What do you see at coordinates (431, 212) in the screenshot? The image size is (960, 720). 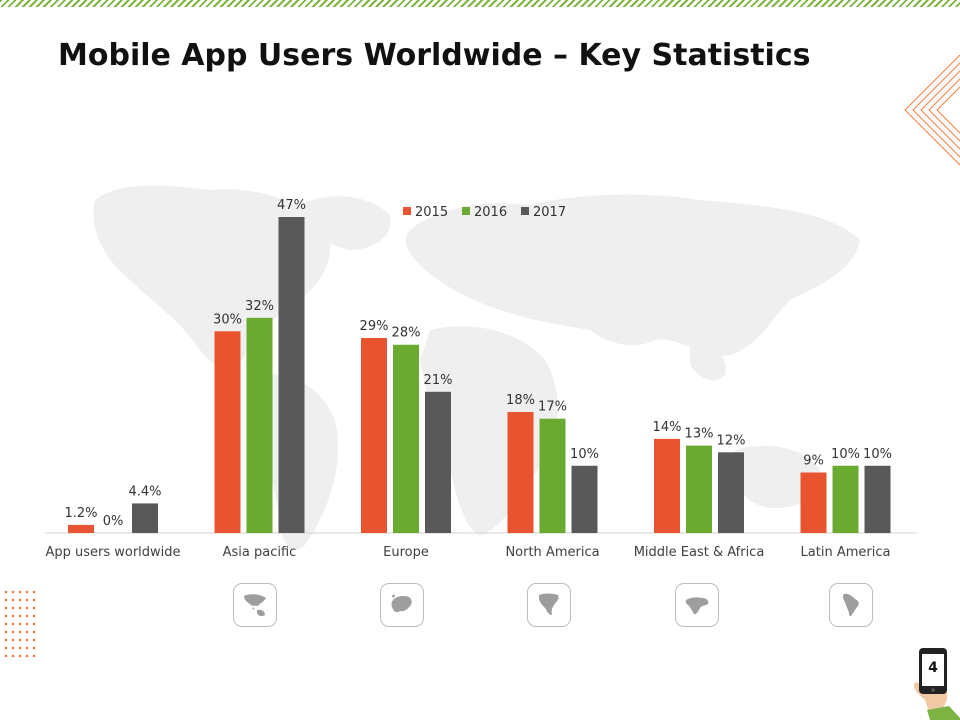 I see `legend-label-2015: 2015` at bounding box center [431, 212].